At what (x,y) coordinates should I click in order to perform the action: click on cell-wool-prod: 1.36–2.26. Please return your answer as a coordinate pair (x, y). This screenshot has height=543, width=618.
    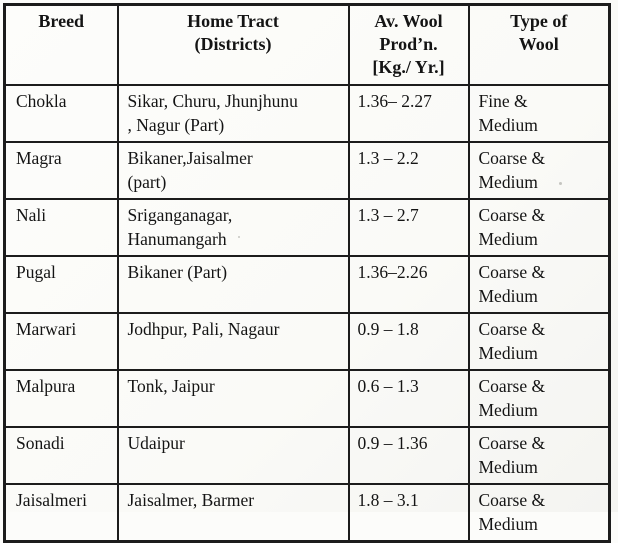
    Looking at the image, I should click on (408, 284).